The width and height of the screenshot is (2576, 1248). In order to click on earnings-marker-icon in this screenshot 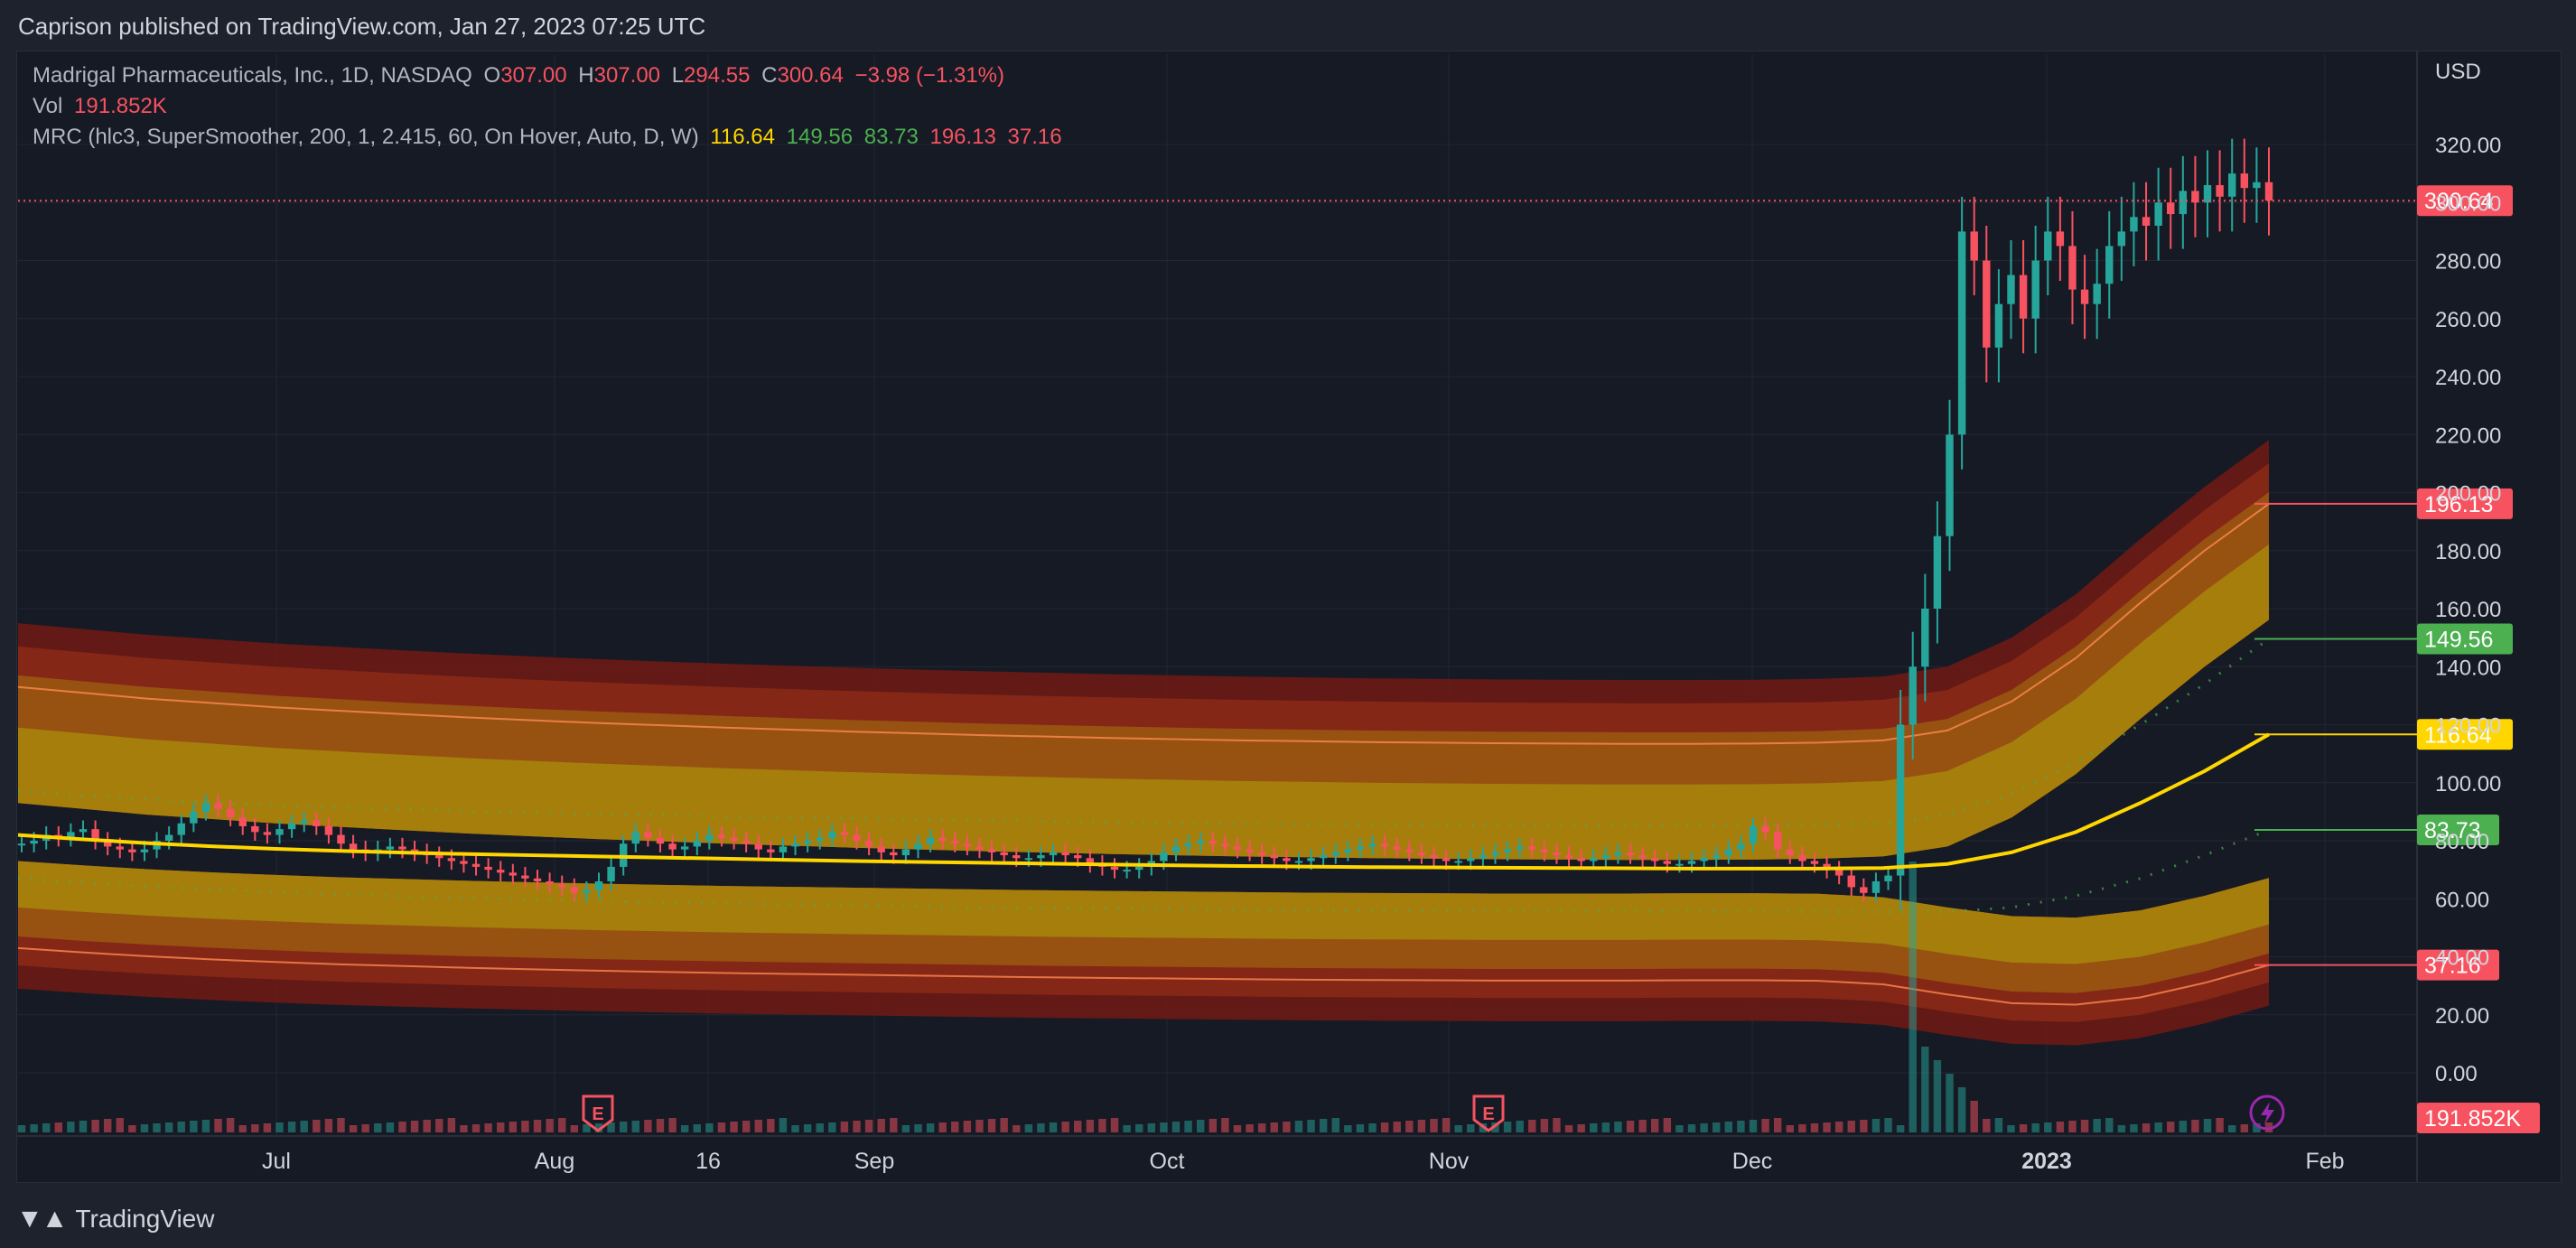, I will do `click(598, 1113)`.